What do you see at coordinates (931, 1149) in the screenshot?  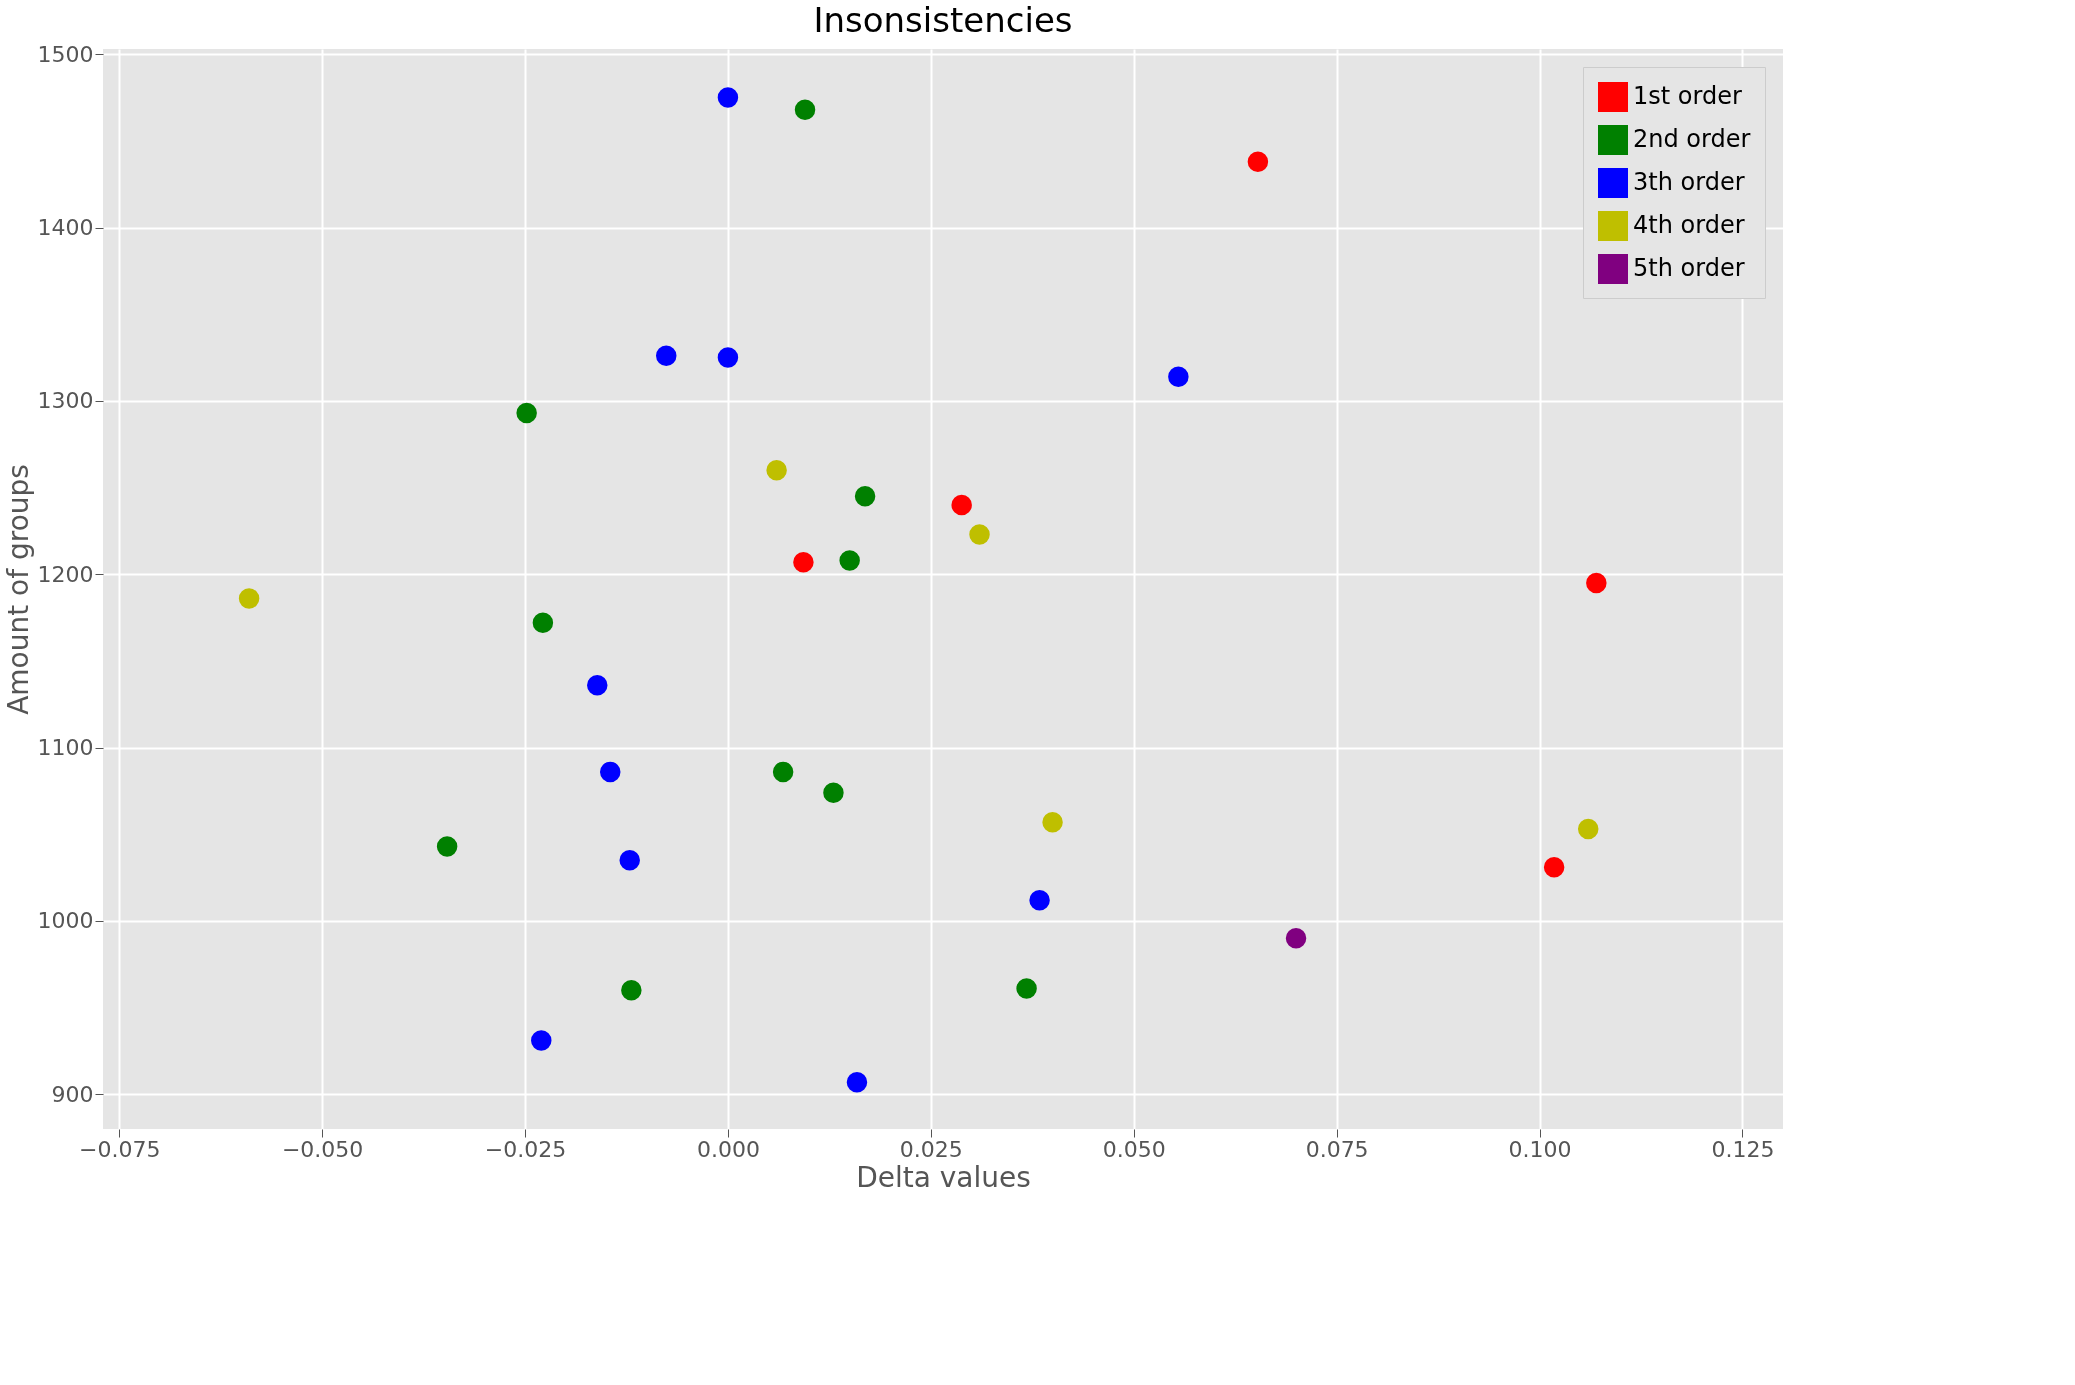 I see `x-tick-label: 0.025` at bounding box center [931, 1149].